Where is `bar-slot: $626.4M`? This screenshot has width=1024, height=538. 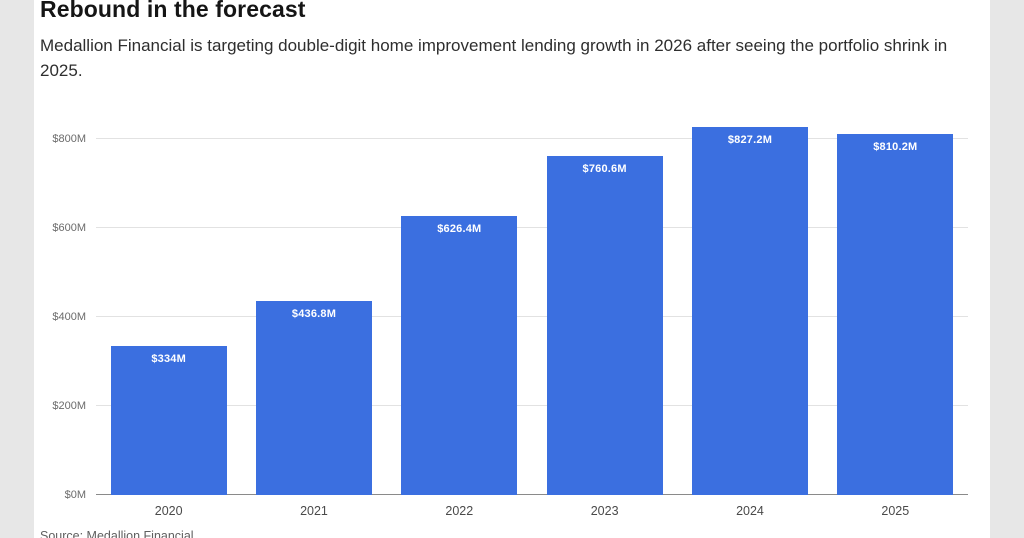
bar-slot: $626.4M is located at coordinates (459, 304).